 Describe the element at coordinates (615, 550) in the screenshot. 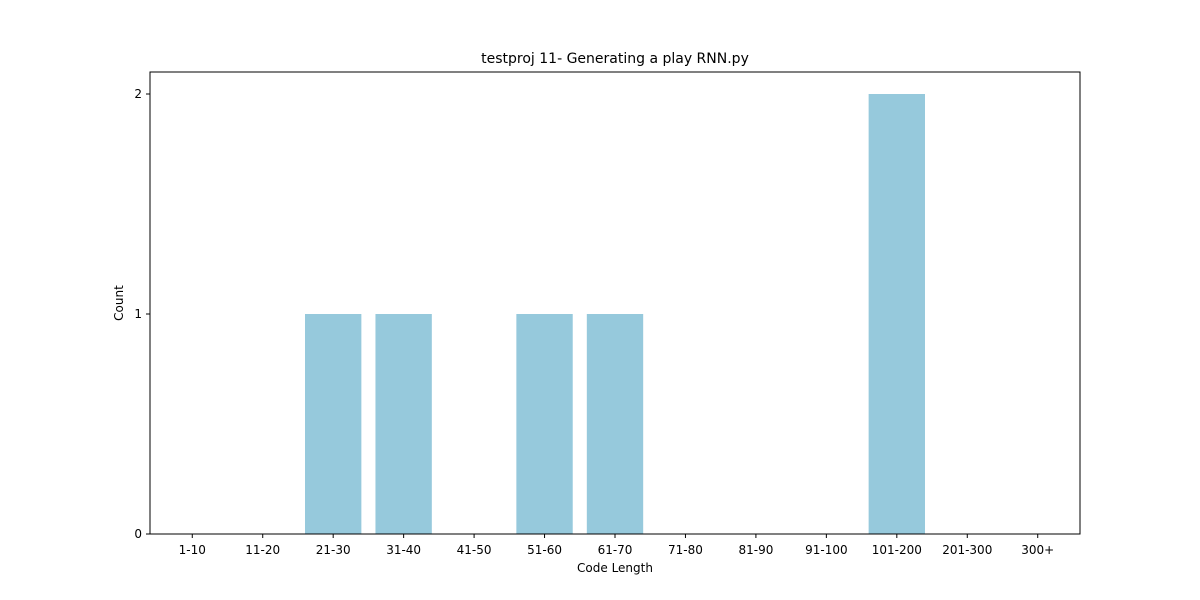

I see `x-tick-label: 61-70` at that location.